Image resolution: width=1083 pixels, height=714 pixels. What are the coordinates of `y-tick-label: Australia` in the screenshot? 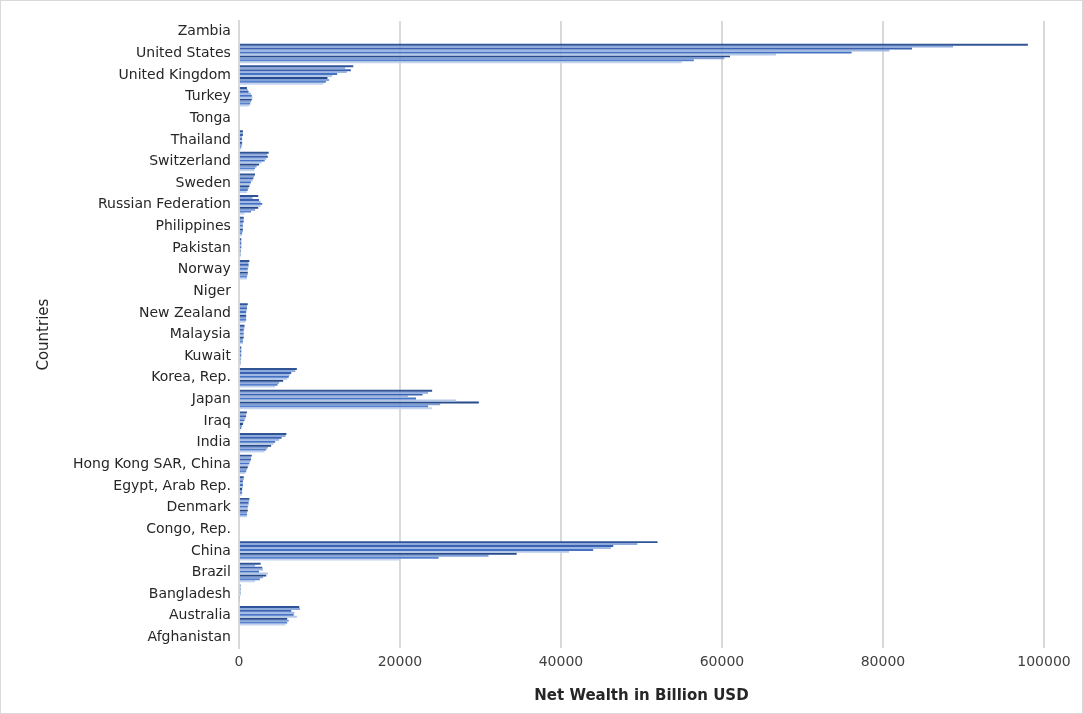 It's located at (199, 614).